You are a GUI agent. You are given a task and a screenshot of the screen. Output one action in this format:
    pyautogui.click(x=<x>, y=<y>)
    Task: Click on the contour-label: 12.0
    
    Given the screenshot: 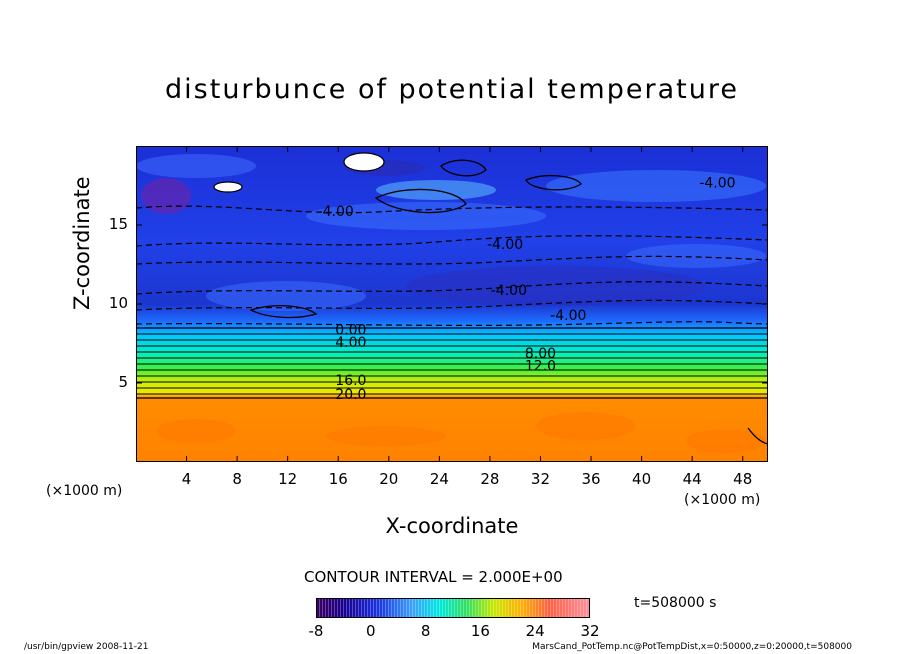 What is the action you would take?
    pyautogui.click(x=540, y=367)
    